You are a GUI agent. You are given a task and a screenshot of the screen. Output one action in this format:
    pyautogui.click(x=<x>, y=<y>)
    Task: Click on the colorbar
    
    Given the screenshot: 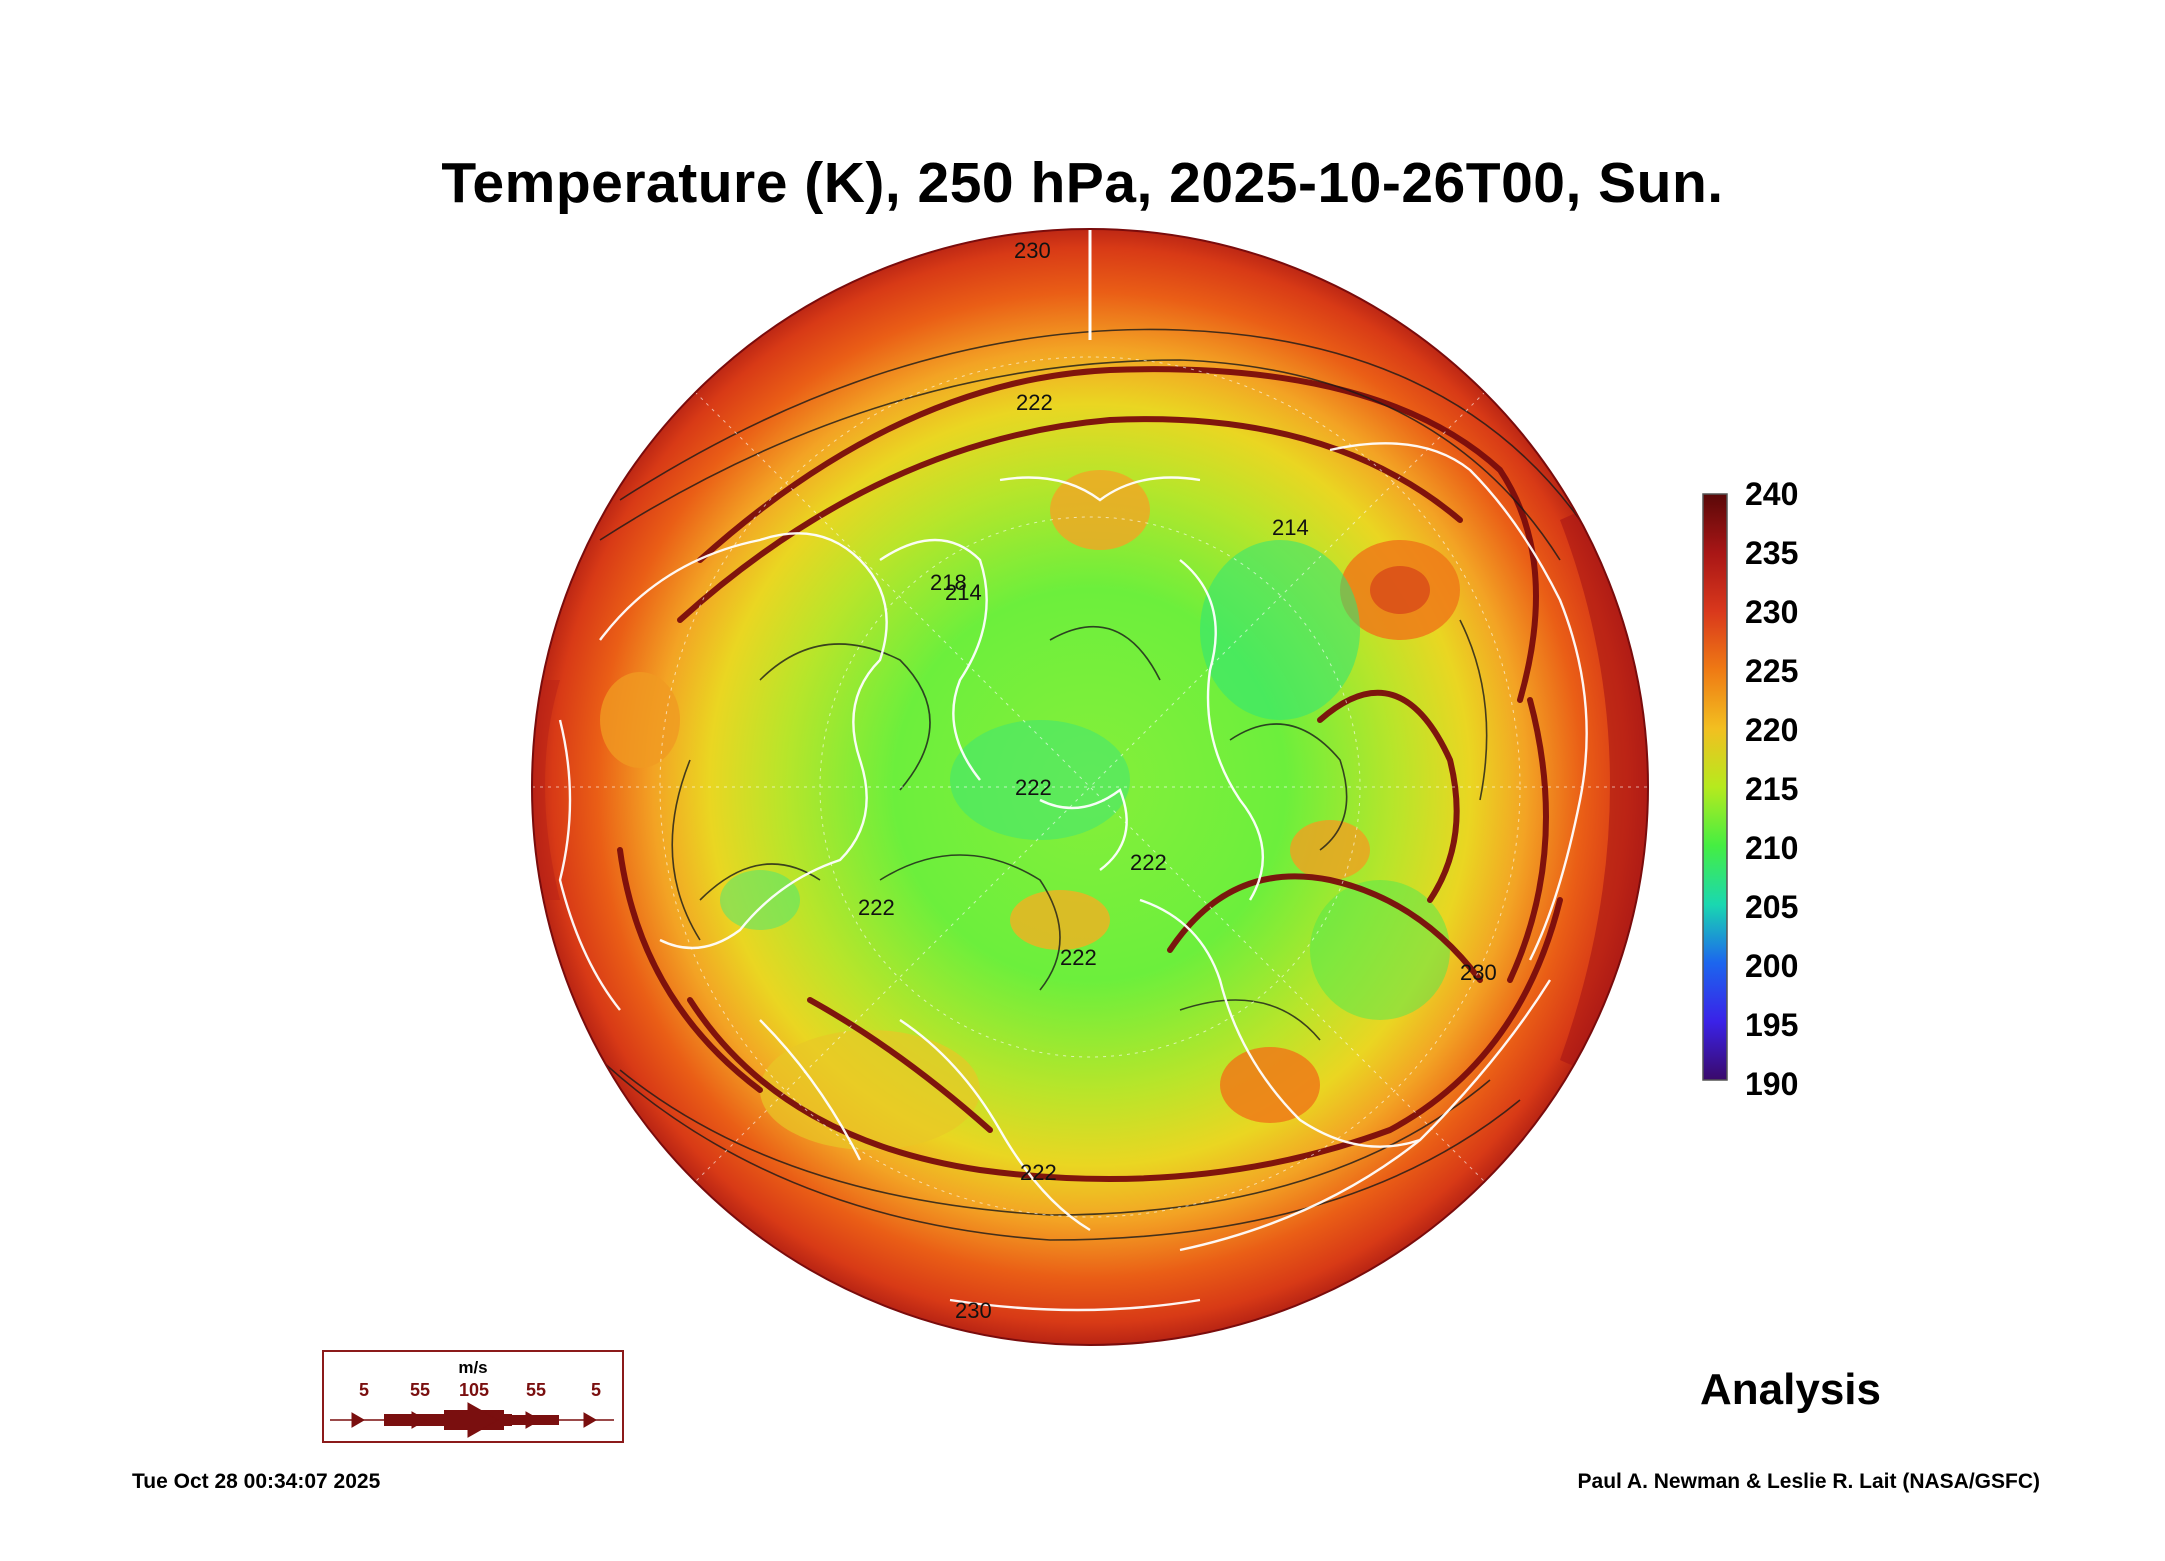 What is the action you would take?
    pyautogui.click(x=1715, y=787)
    